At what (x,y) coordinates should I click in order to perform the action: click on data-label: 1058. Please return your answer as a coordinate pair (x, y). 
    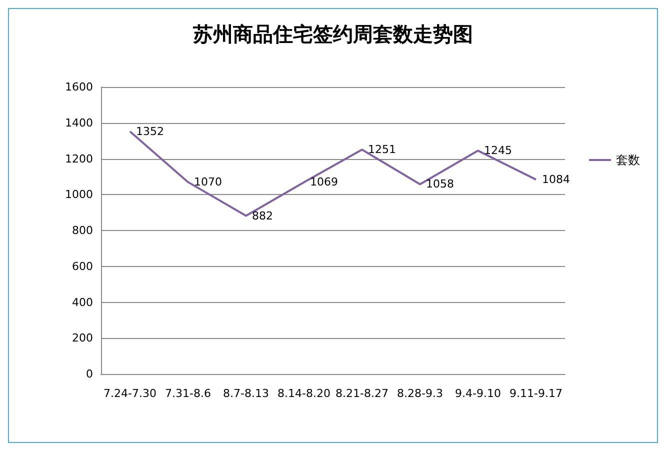
    Looking at the image, I should click on (440, 184).